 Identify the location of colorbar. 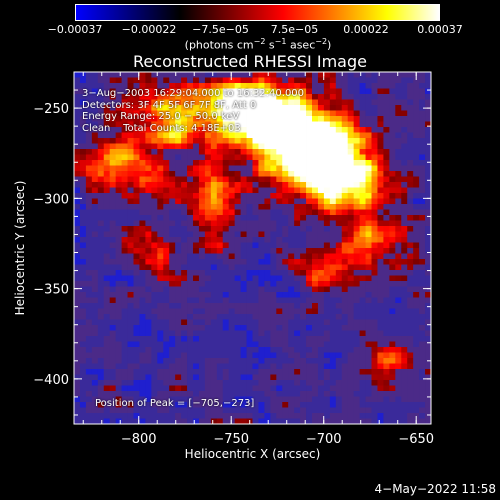
(257, 12).